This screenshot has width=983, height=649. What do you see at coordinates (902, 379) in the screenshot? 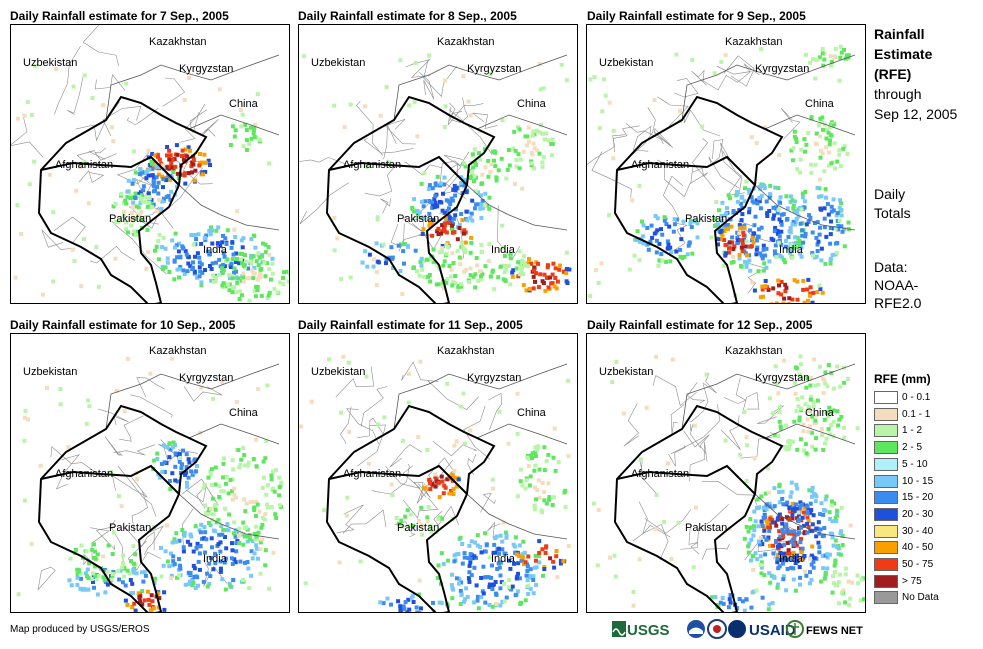
I see `legend-title: RFE (mm)` at bounding box center [902, 379].